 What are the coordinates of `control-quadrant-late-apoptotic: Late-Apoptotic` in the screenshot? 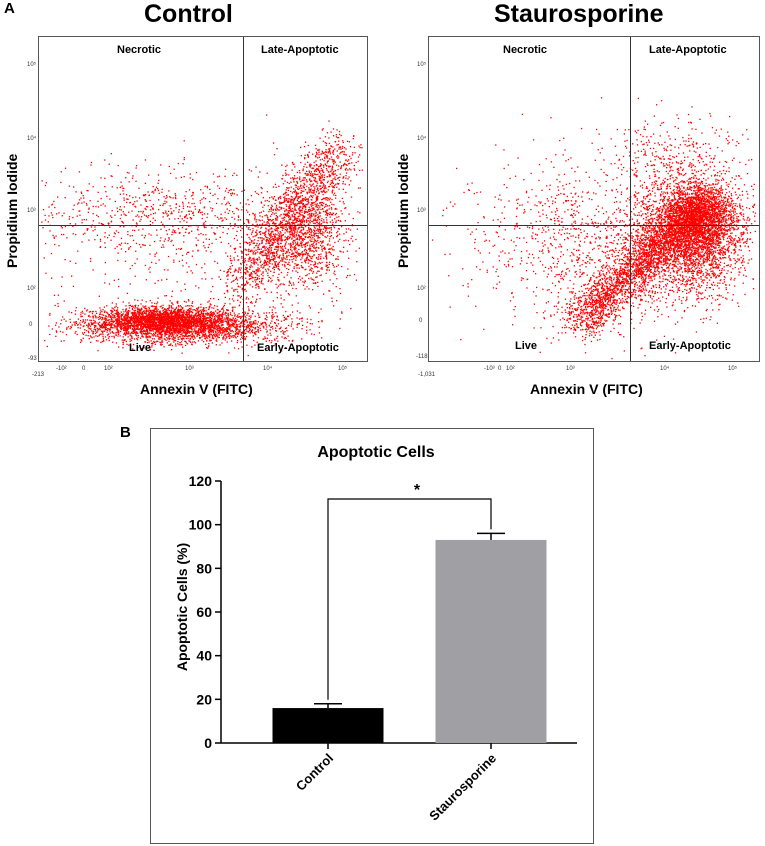 It's located at (300, 50).